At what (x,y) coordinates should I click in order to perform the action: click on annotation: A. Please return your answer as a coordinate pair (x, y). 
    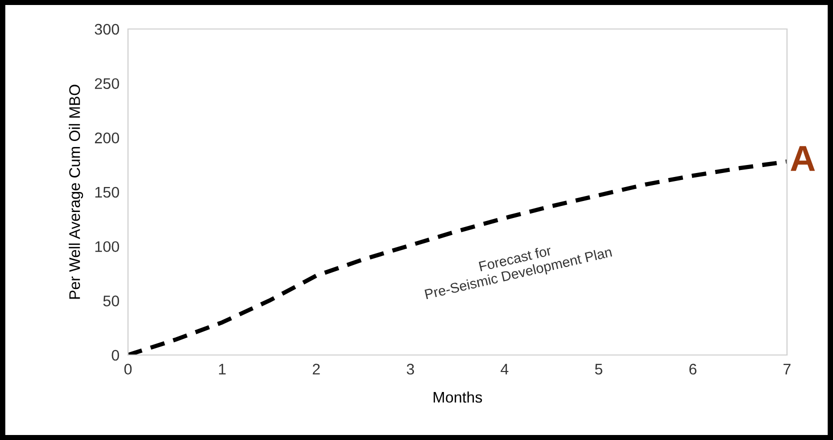
    Looking at the image, I should click on (802, 158).